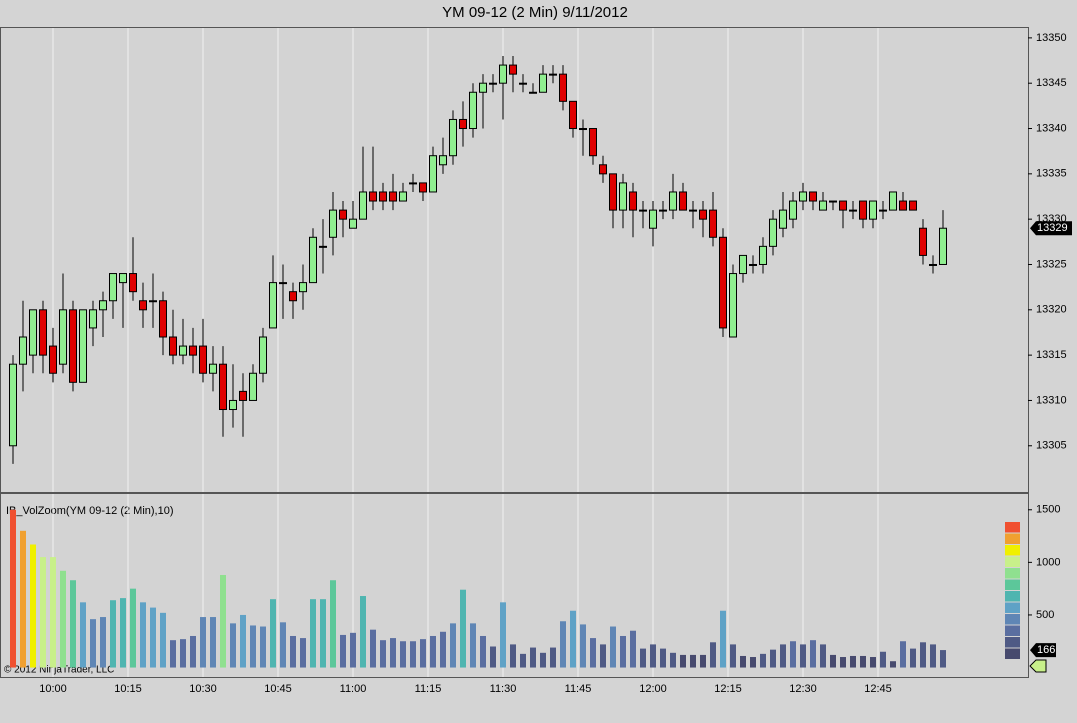  What do you see at coordinates (535, 12) in the screenshot?
I see `chart-title: YM 09-12 (2 Min) 9/11/2012` at bounding box center [535, 12].